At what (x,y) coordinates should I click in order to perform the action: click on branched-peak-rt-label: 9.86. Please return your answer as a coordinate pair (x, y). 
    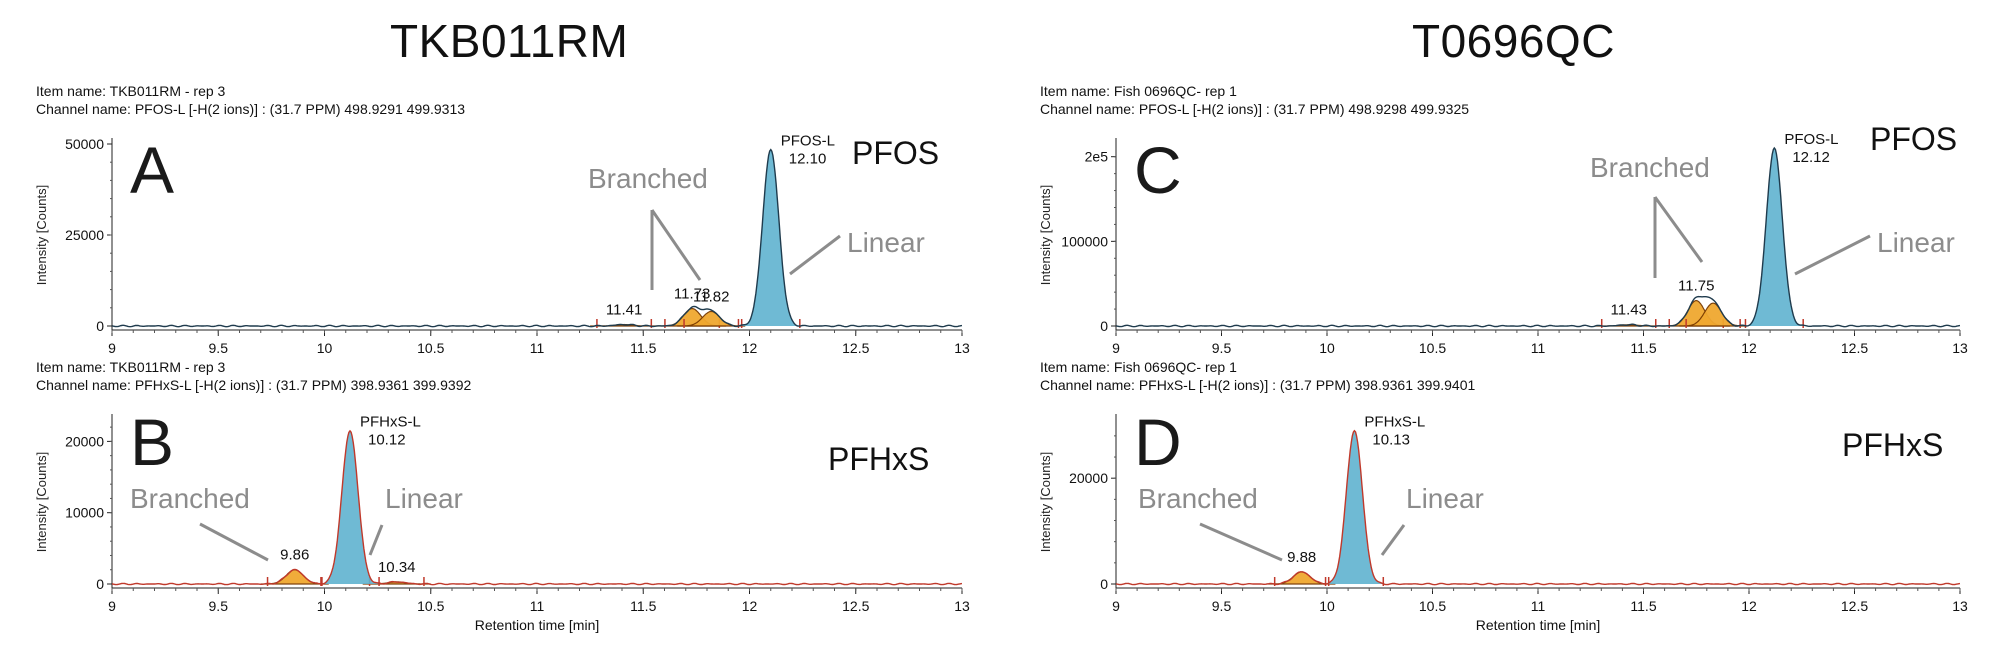
    Looking at the image, I should click on (294, 555).